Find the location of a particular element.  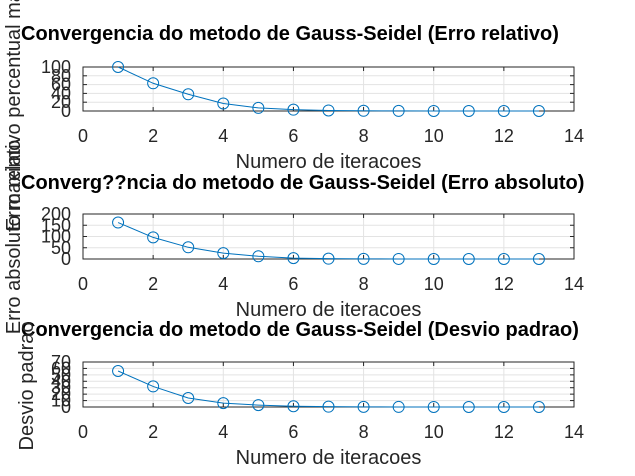

y-axis-label: Desvio padrao is located at coordinates (27, 386).